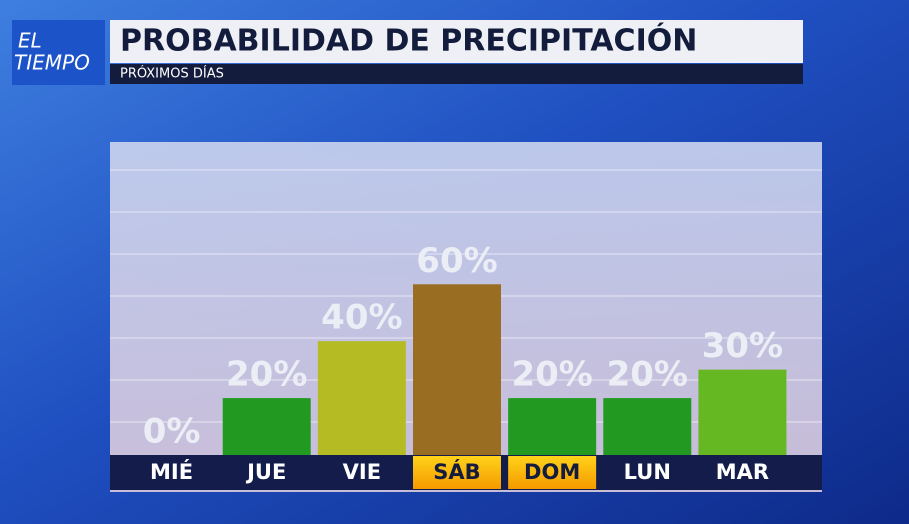  I want to click on x-tick-label: MAR, so click(742, 472).